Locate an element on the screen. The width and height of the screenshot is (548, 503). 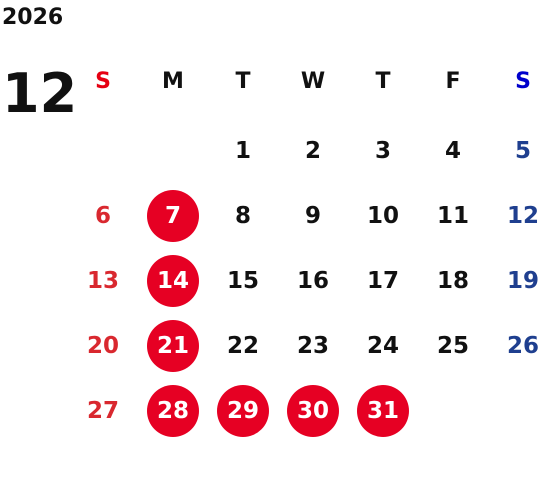
highlighted-day: 7 is located at coordinates (173, 216).